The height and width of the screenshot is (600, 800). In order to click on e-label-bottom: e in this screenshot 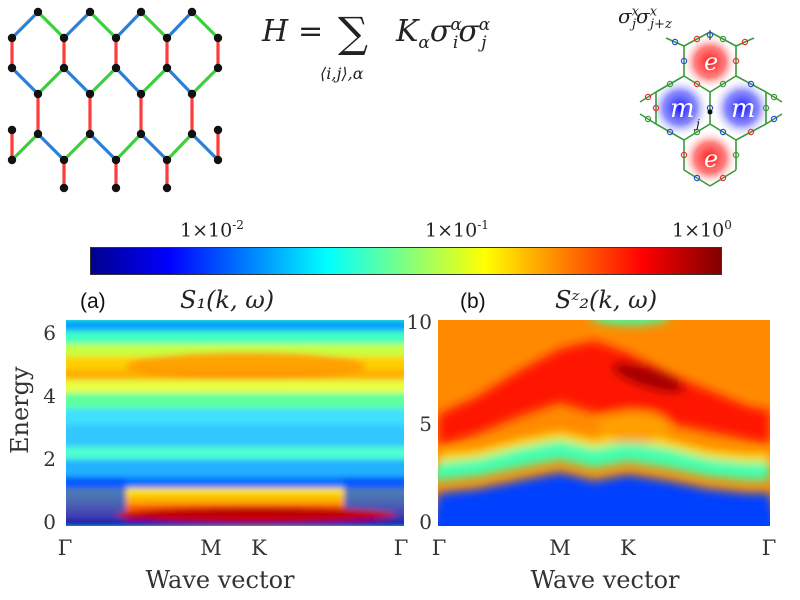, I will do `click(711, 159)`.